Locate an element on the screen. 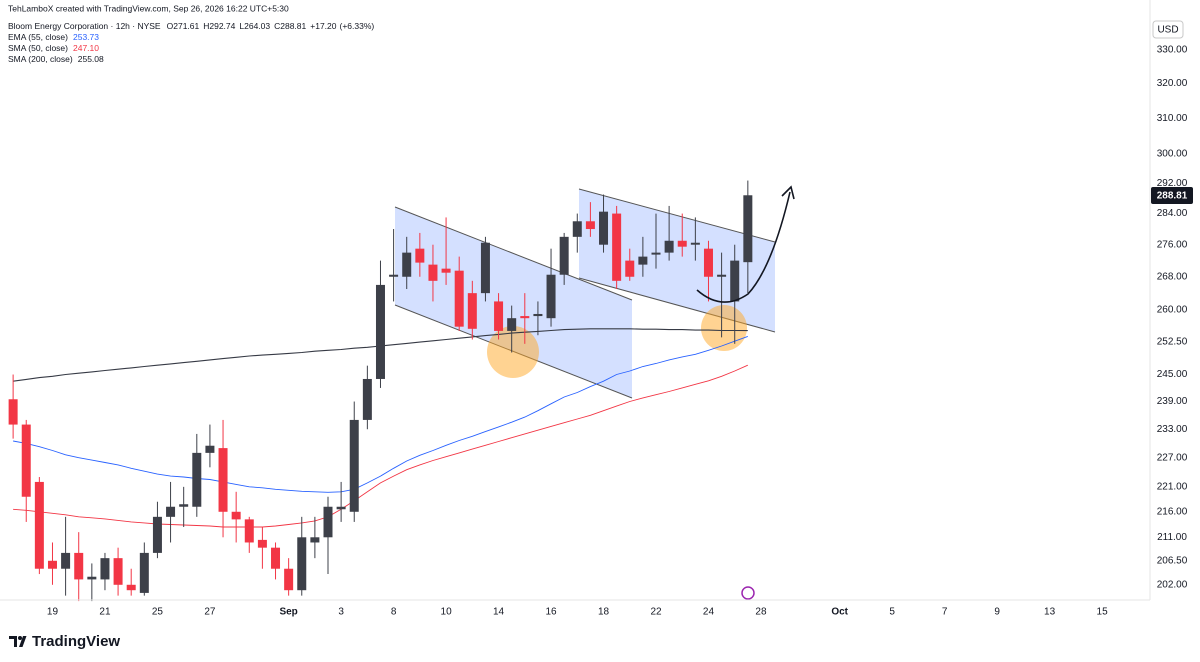 The width and height of the screenshot is (1200, 662). x-tick-label: 24 is located at coordinates (709, 612).